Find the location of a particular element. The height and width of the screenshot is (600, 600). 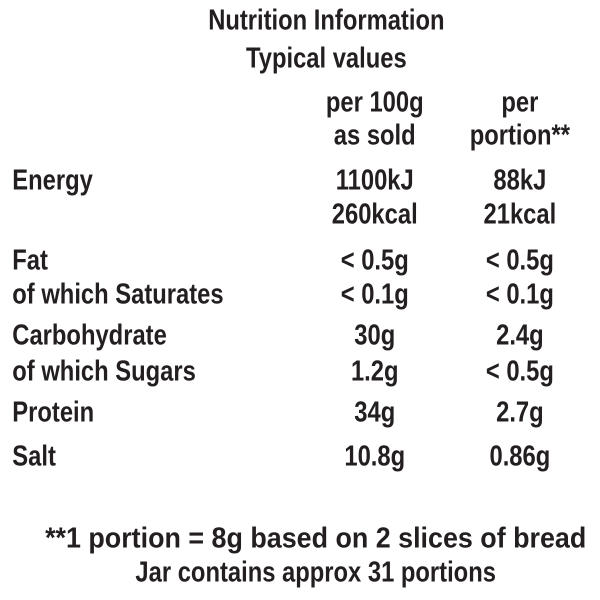

cell: 30g is located at coordinates (374, 334).